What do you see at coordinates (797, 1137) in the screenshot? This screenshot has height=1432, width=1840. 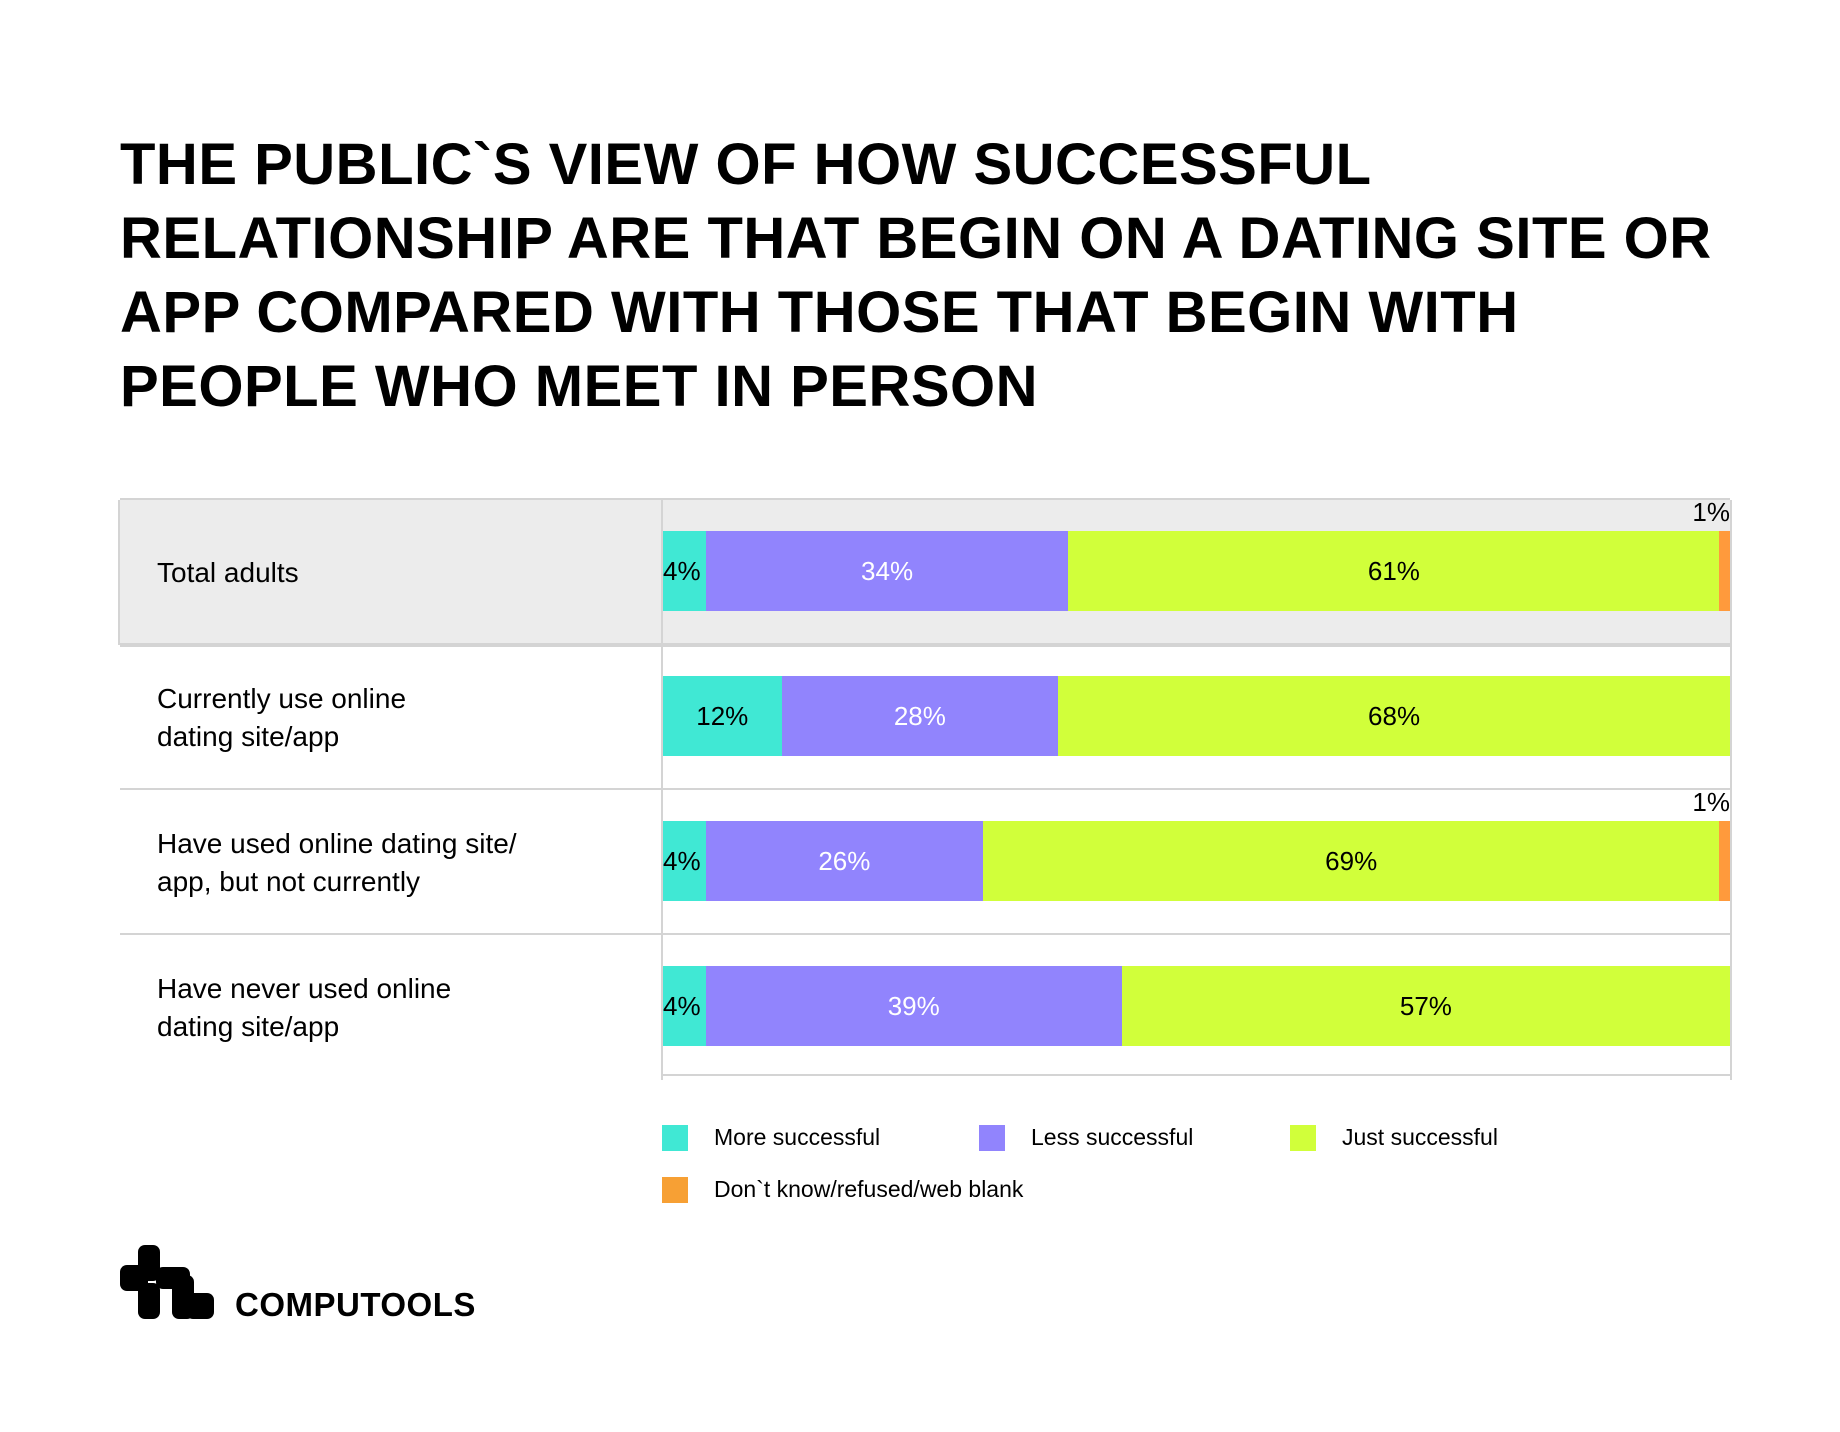 I see `legend-label: More successful` at bounding box center [797, 1137].